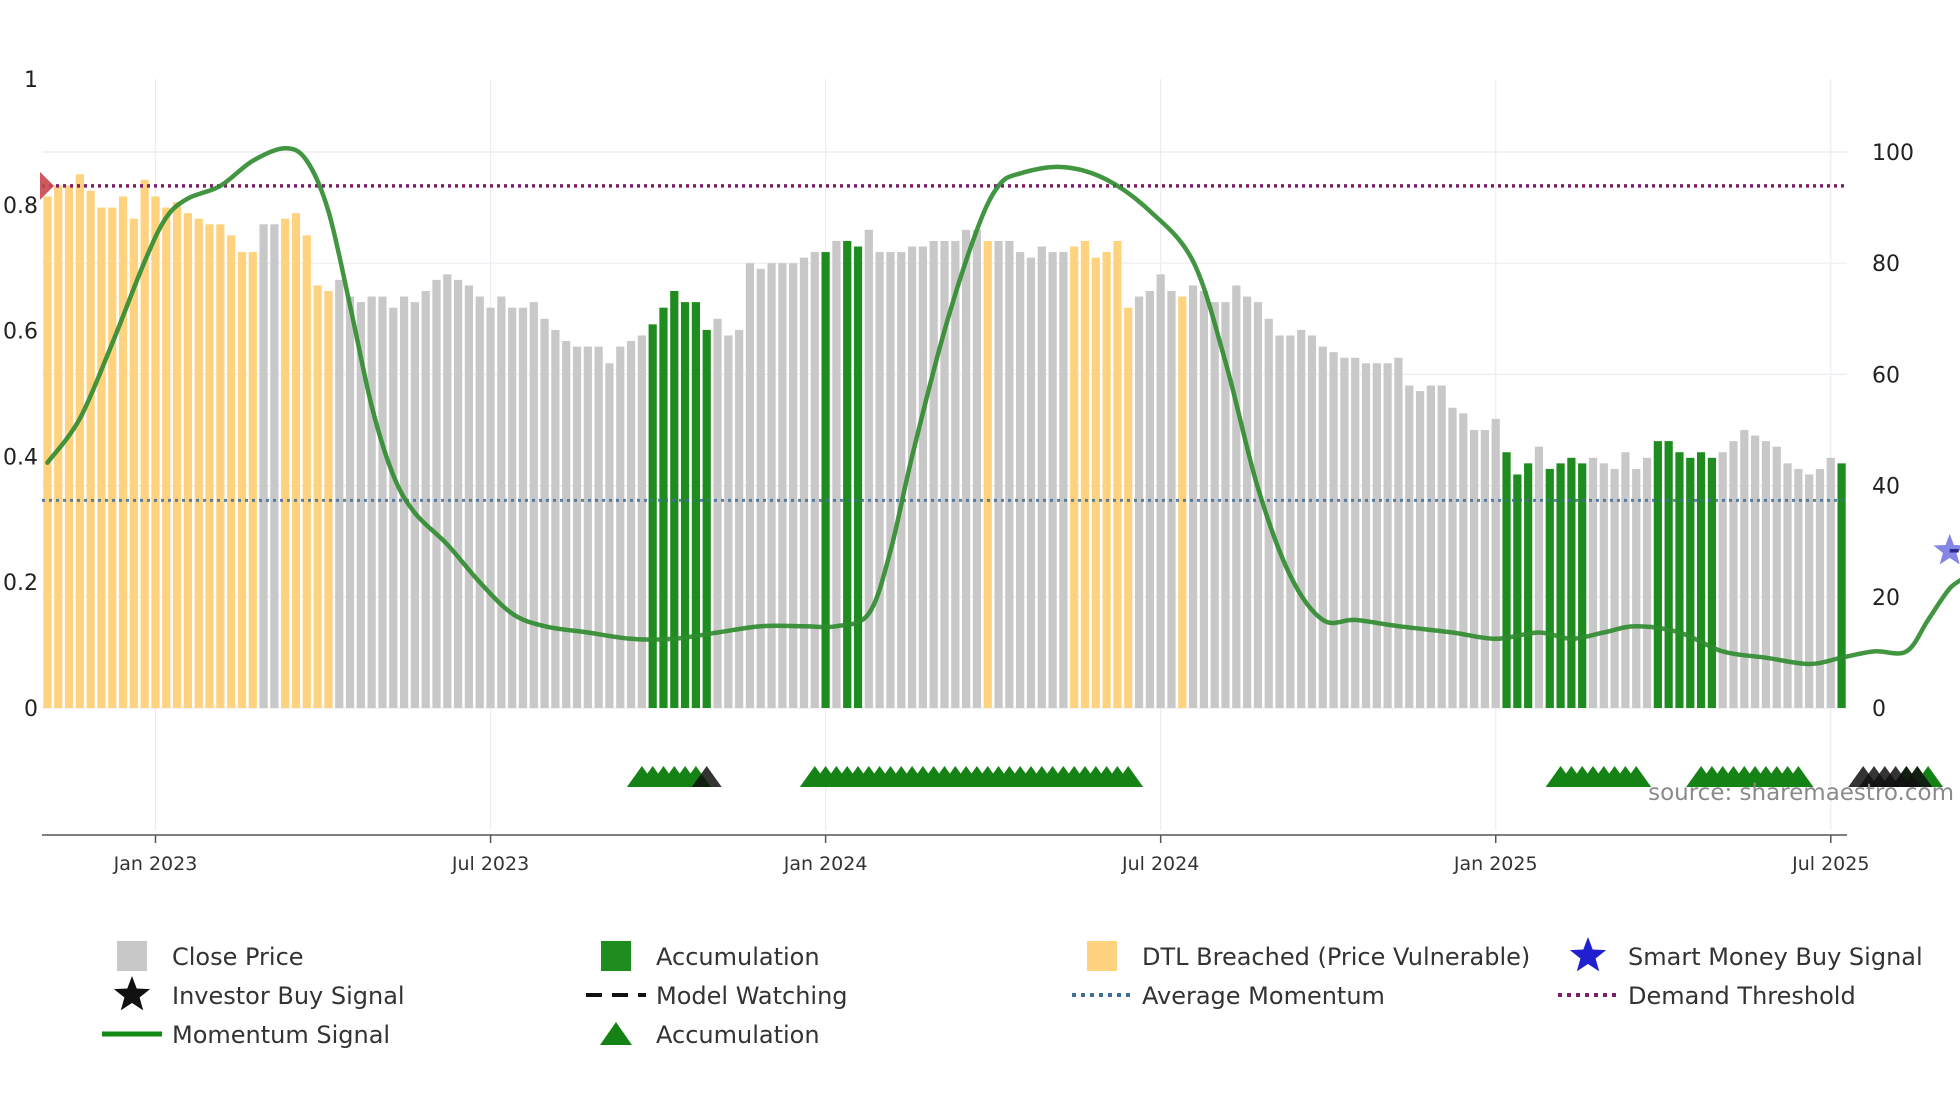 The height and width of the screenshot is (1102, 1960). What do you see at coordinates (31, 80) in the screenshot?
I see `left-tick-label: 1` at bounding box center [31, 80].